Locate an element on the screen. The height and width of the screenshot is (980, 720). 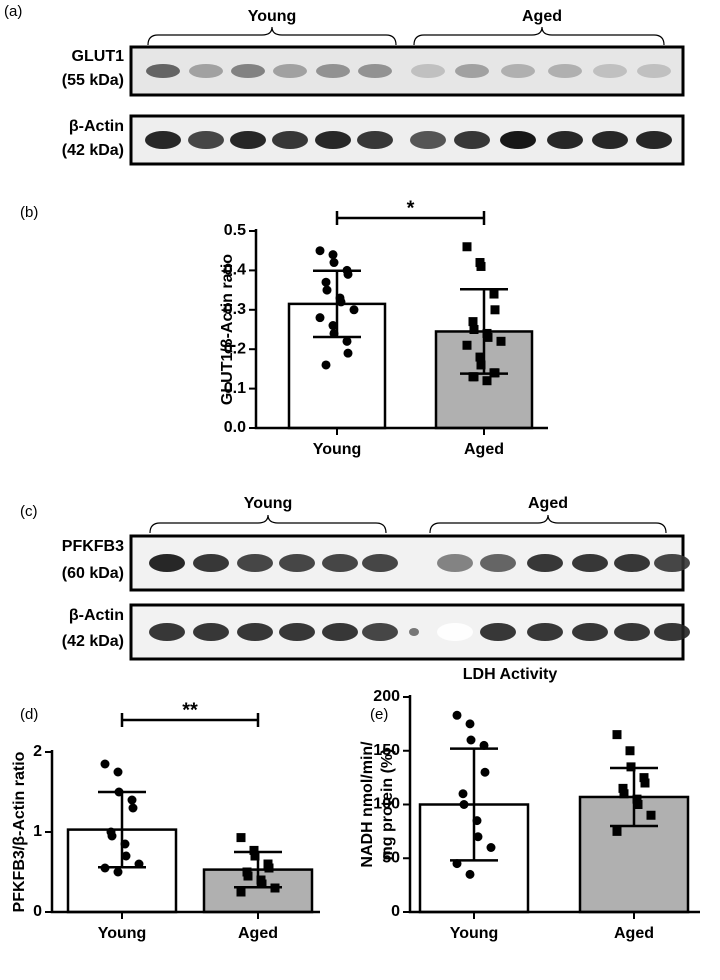
y-tick-label: 0.5 is located at coordinates (235, 230).